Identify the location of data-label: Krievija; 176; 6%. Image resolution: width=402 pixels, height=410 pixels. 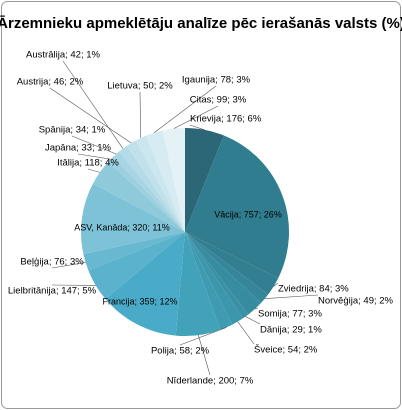
(226, 119).